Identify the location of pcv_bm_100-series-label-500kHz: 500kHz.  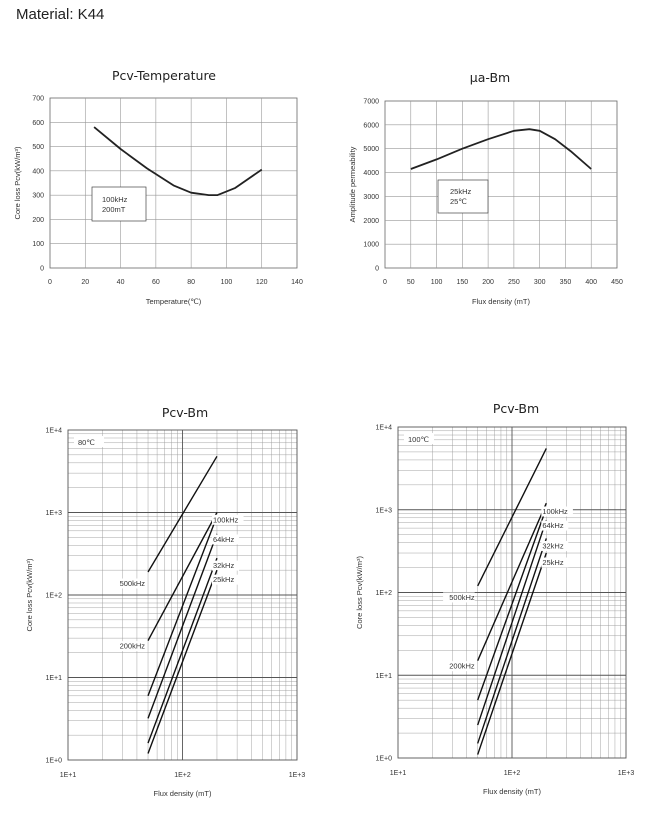
(462, 597).